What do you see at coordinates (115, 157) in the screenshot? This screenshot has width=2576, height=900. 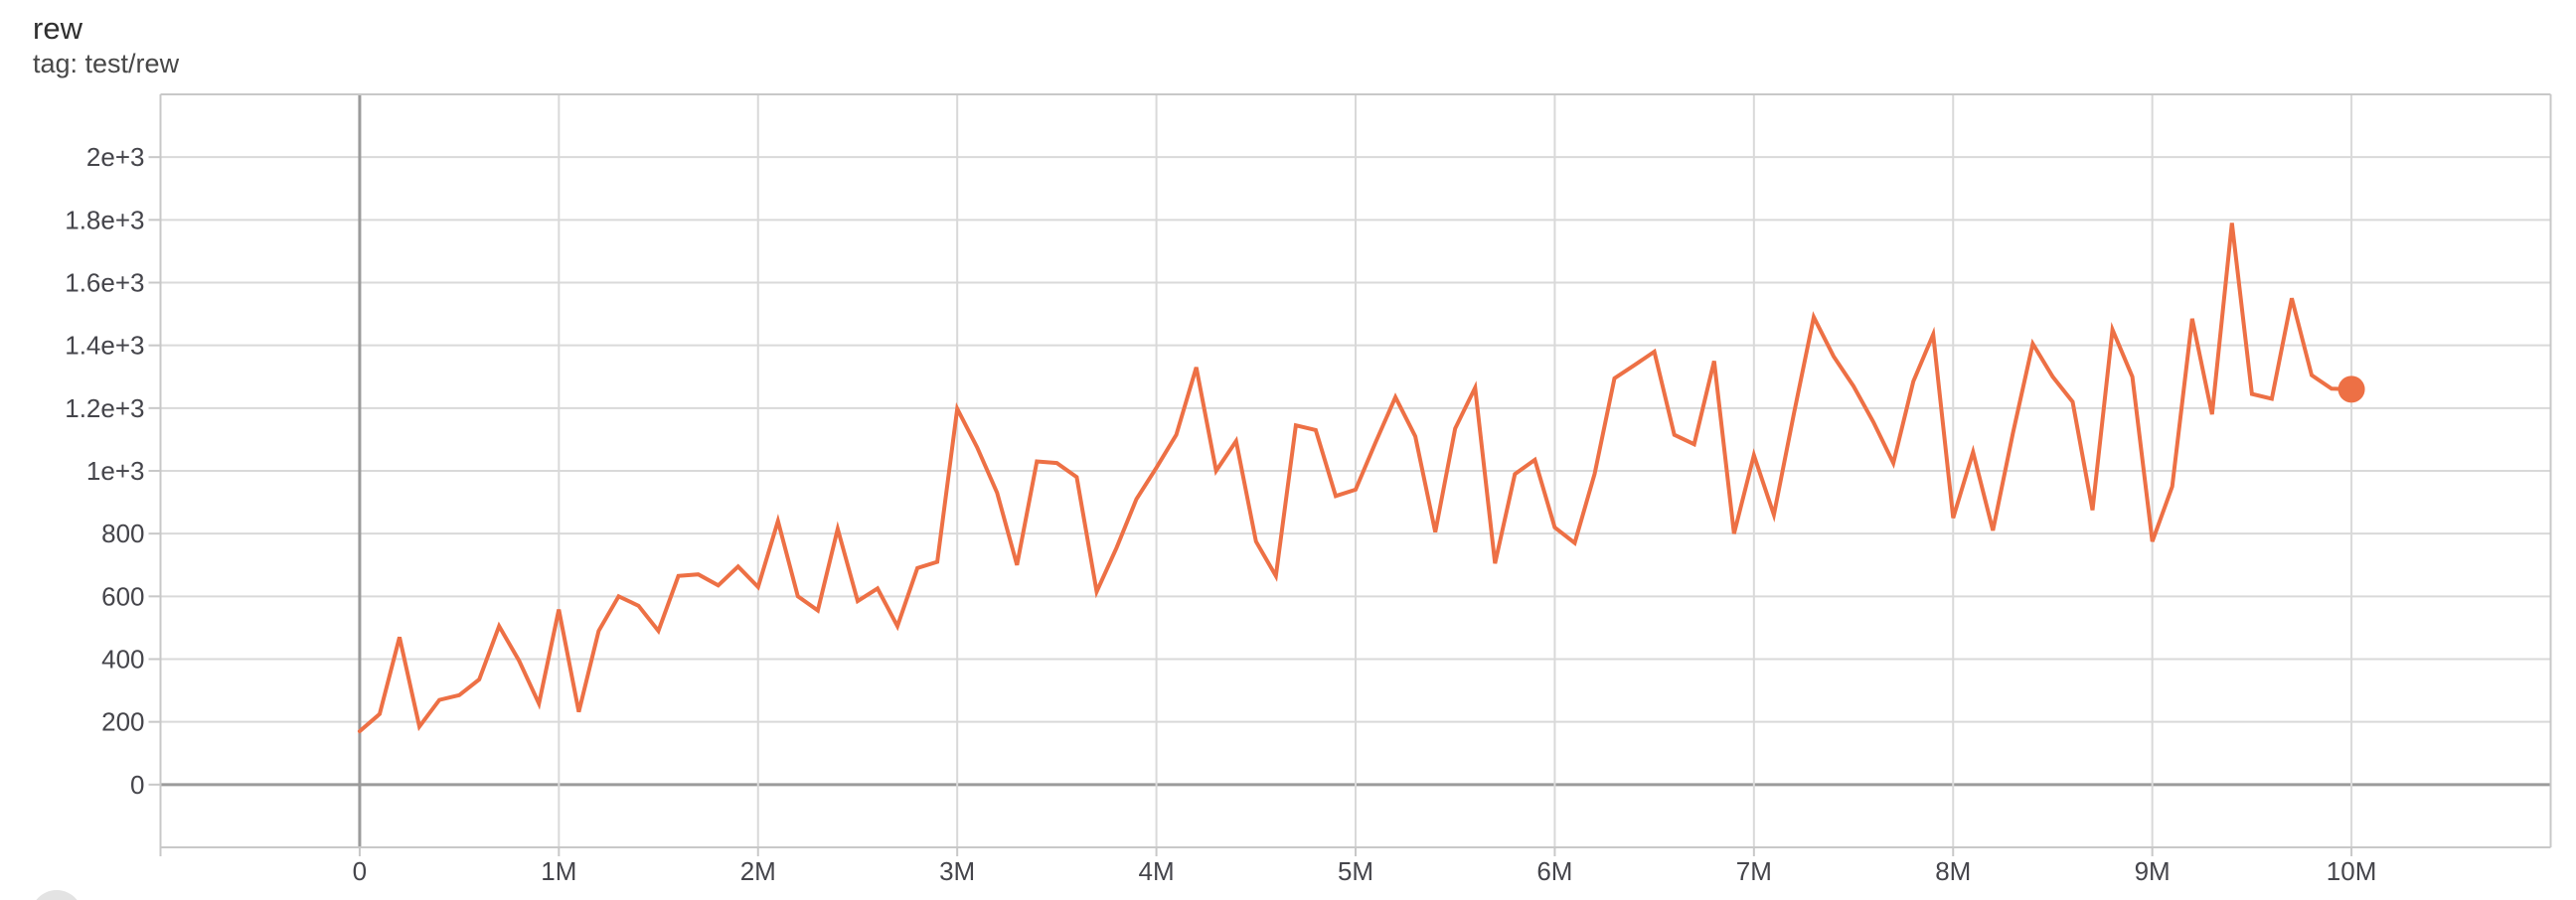 I see `y-tick-label: 2e+3` at bounding box center [115, 157].